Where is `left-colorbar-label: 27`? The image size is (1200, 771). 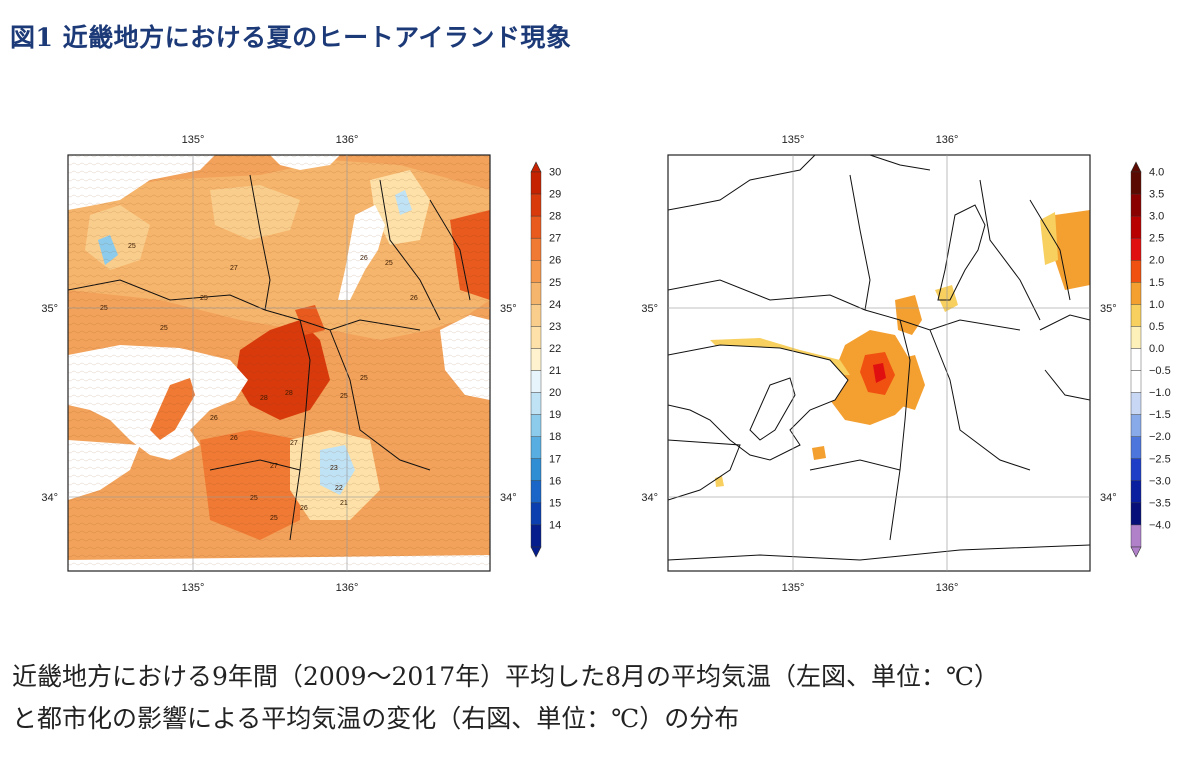
left-colorbar-label: 27 is located at coordinates (555, 239).